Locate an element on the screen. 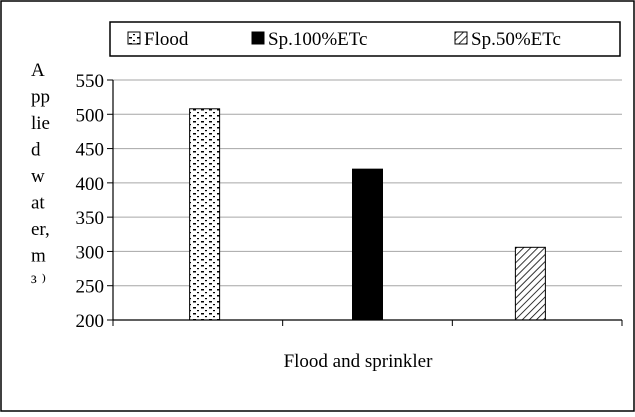 The height and width of the screenshot is (417, 635). legend: Flood Sp.100%ETc Sp.50%ETc is located at coordinates (365, 39).